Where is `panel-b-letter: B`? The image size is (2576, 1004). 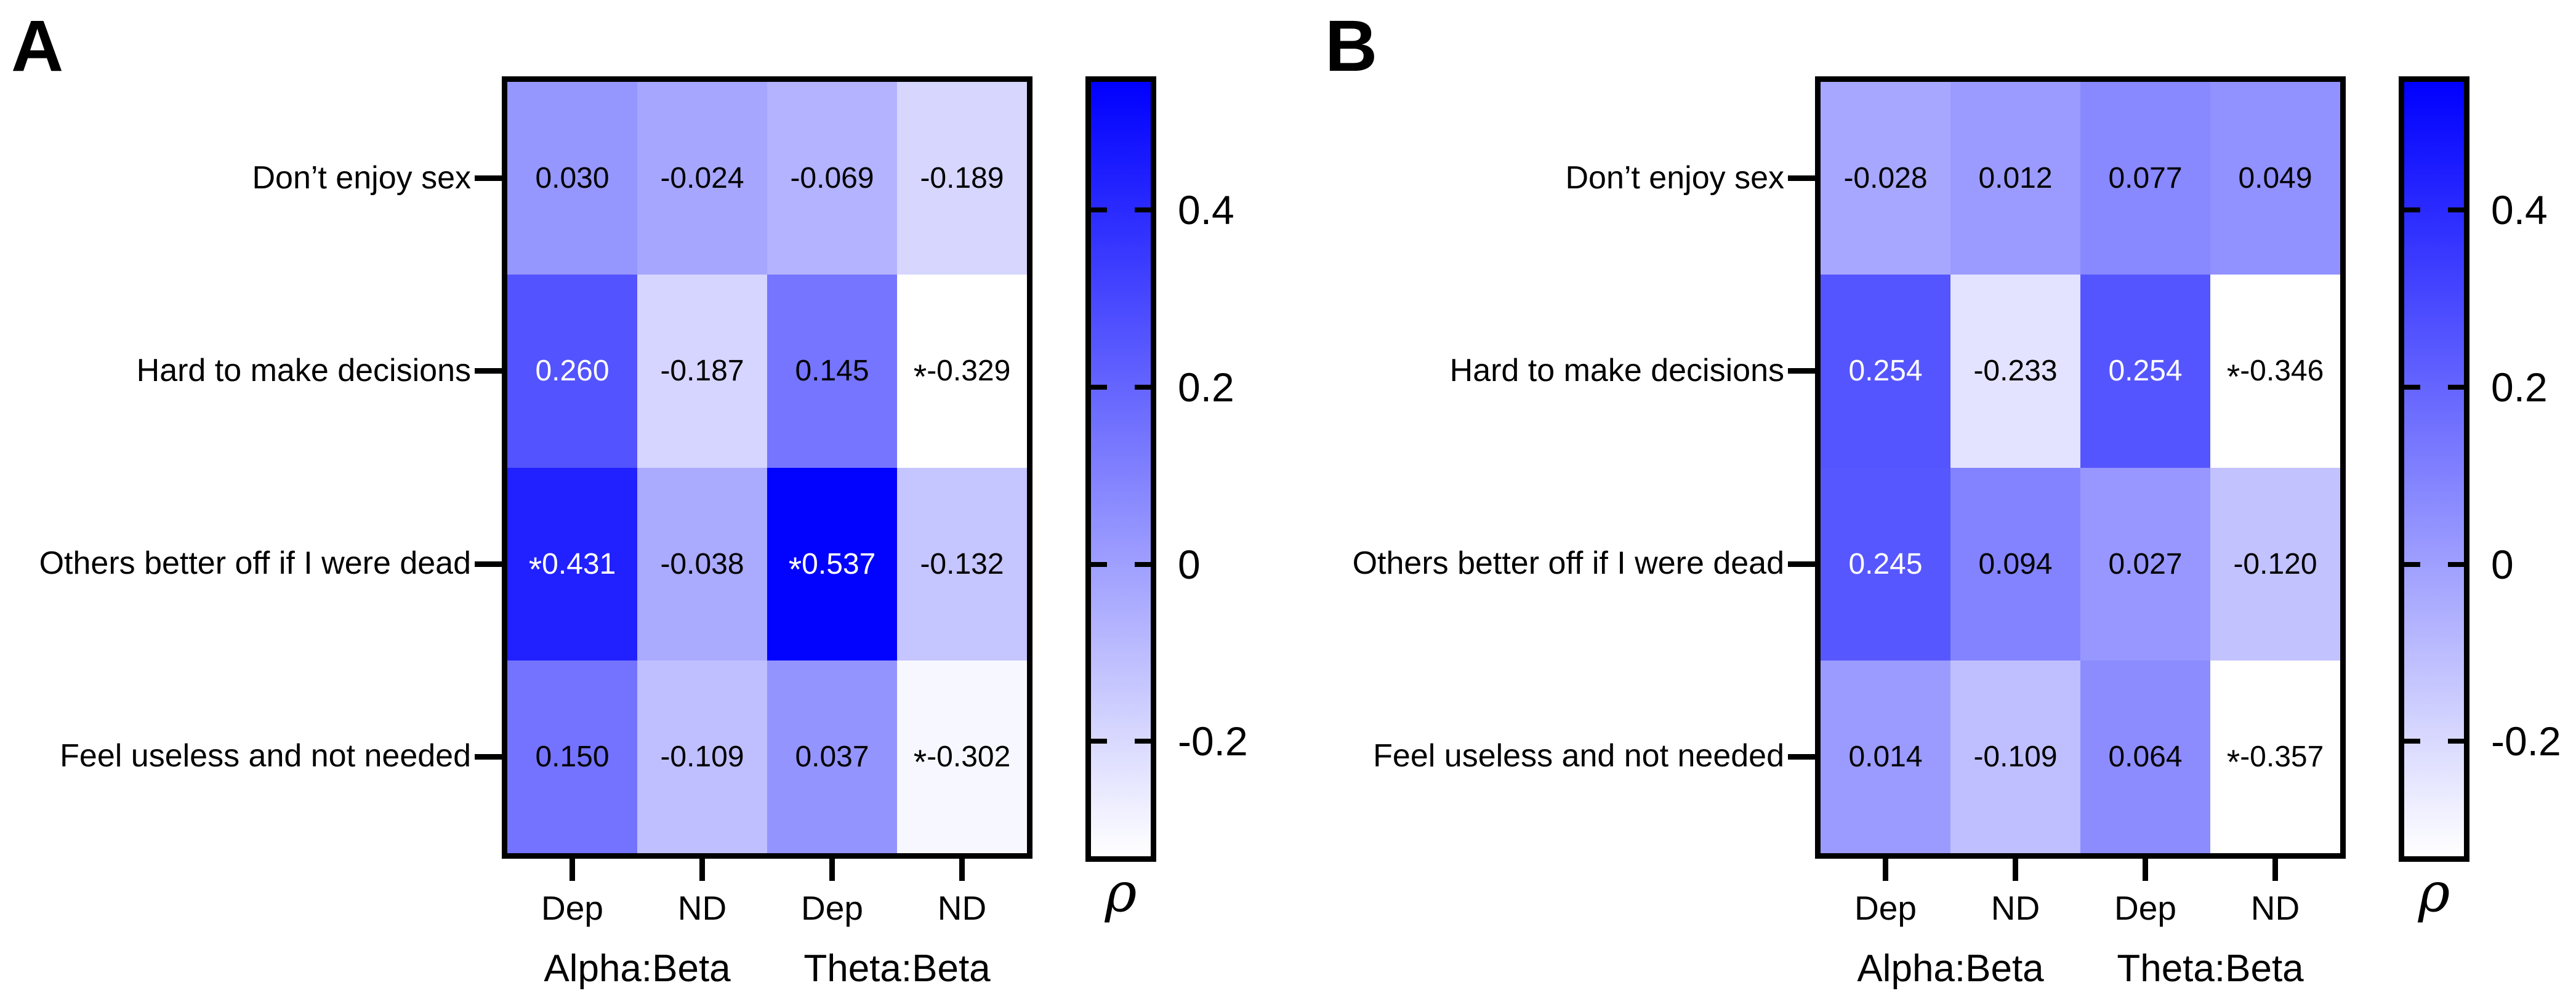 panel-b-letter: B is located at coordinates (1351, 46).